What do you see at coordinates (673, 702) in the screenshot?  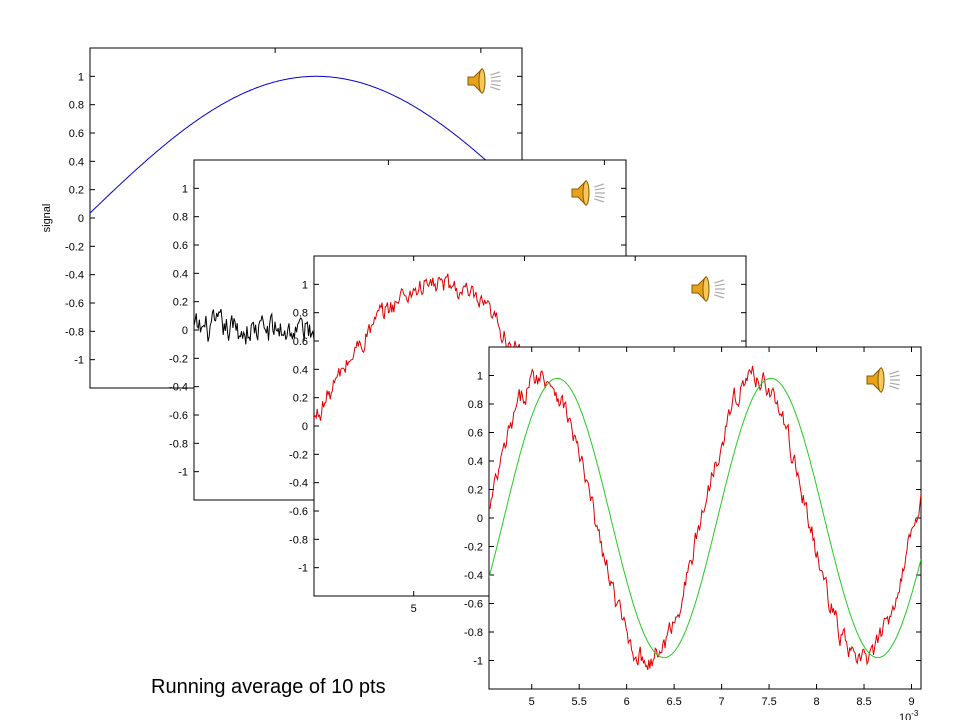 I see `x-tick-label: 6.5` at bounding box center [673, 702].